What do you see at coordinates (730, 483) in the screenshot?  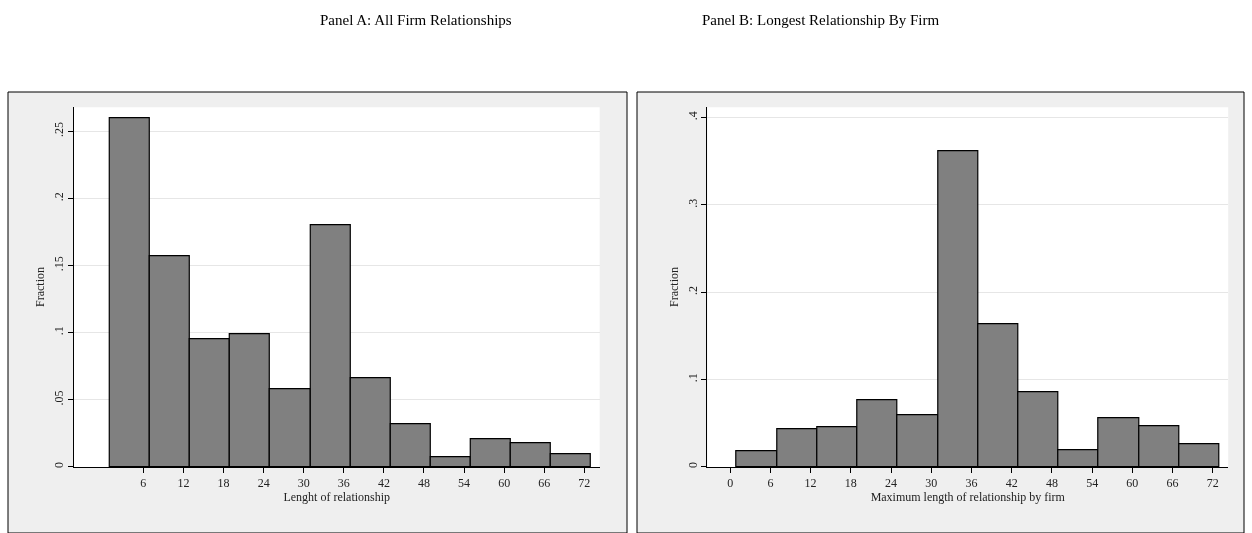 I see `x-tick-label: 0` at bounding box center [730, 483].